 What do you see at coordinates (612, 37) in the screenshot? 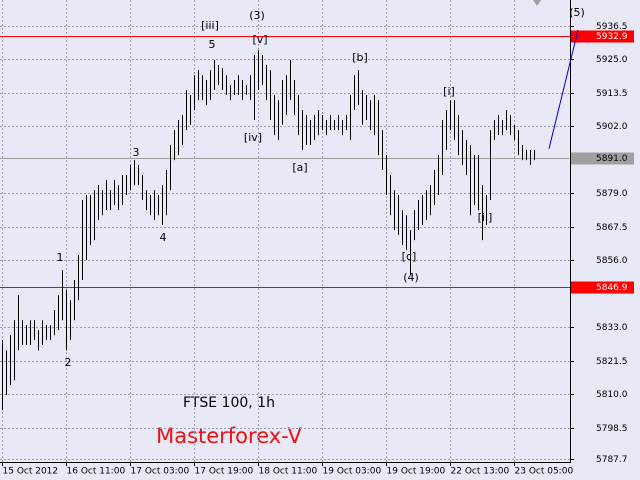
I see `price-label: 5932.9` at bounding box center [612, 37].